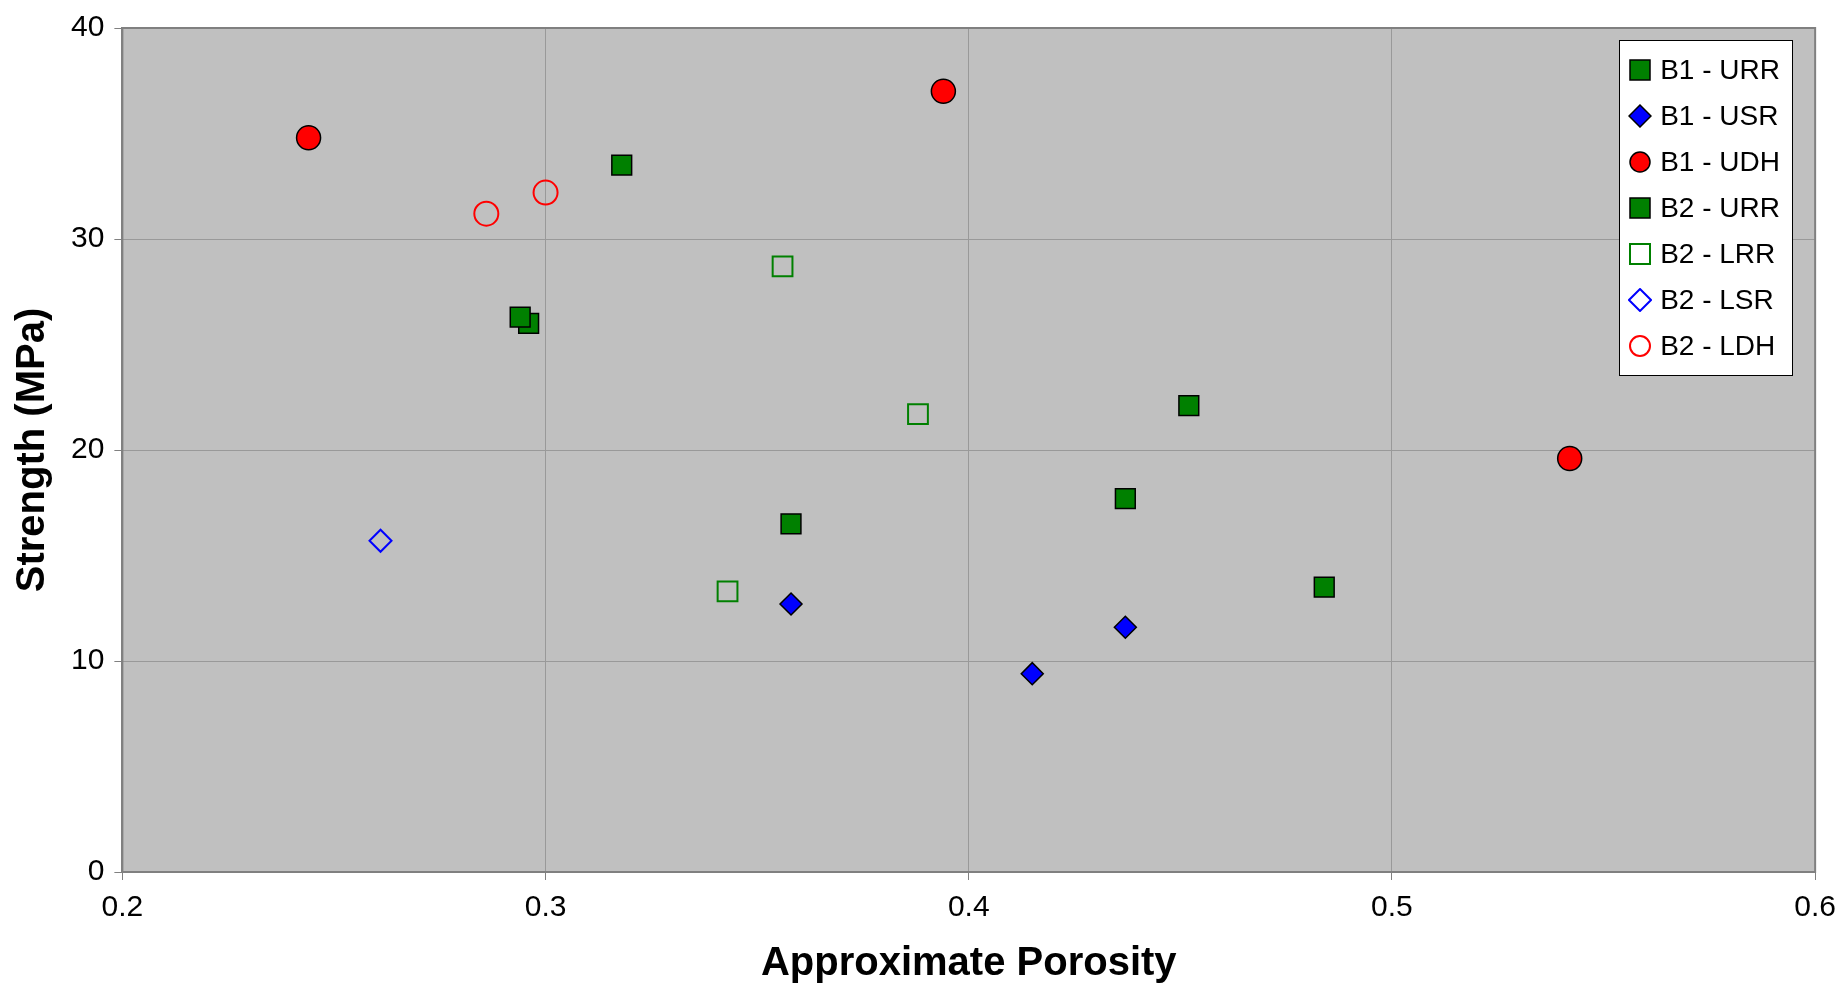 The height and width of the screenshot is (997, 1846). What do you see at coordinates (87, 659) in the screenshot?
I see `y-tick-label: 10` at bounding box center [87, 659].